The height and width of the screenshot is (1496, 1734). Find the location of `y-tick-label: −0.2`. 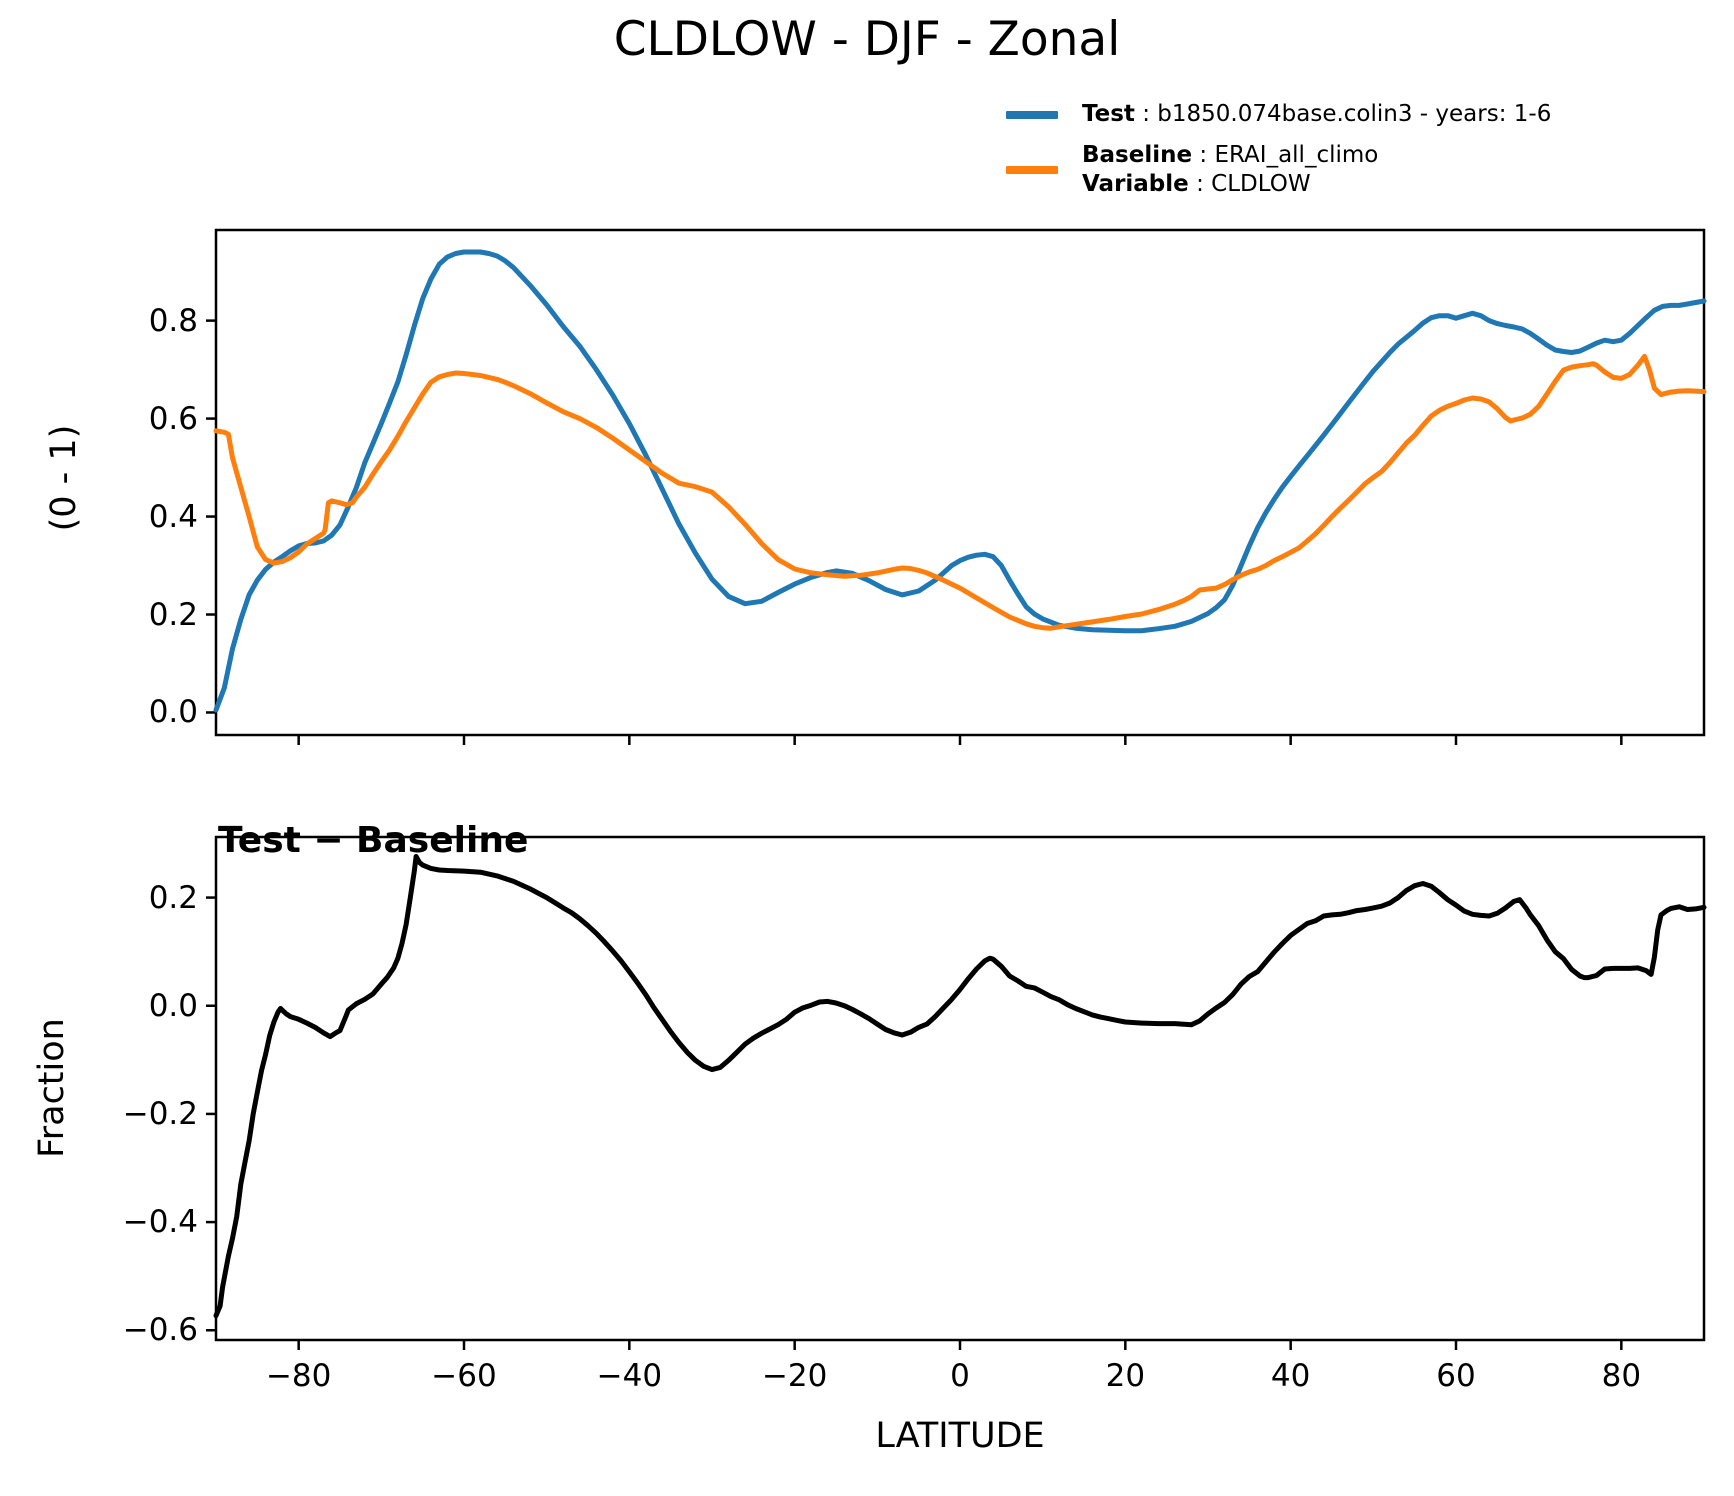

y-tick-label: −0.2 is located at coordinates (160, 1113).